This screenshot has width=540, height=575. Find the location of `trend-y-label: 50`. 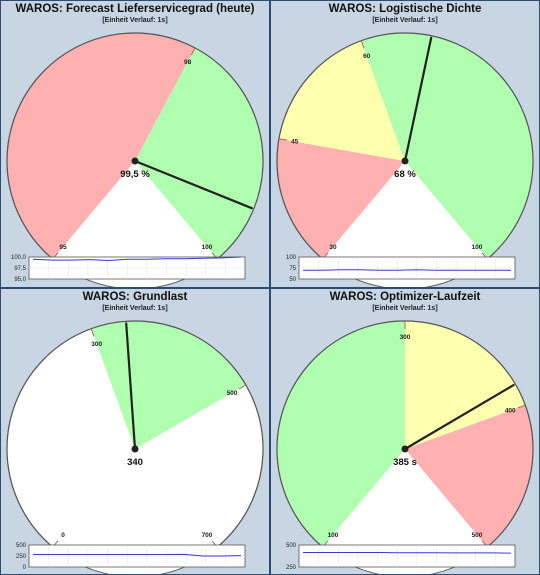

trend-y-label: 50 is located at coordinates (292, 280).